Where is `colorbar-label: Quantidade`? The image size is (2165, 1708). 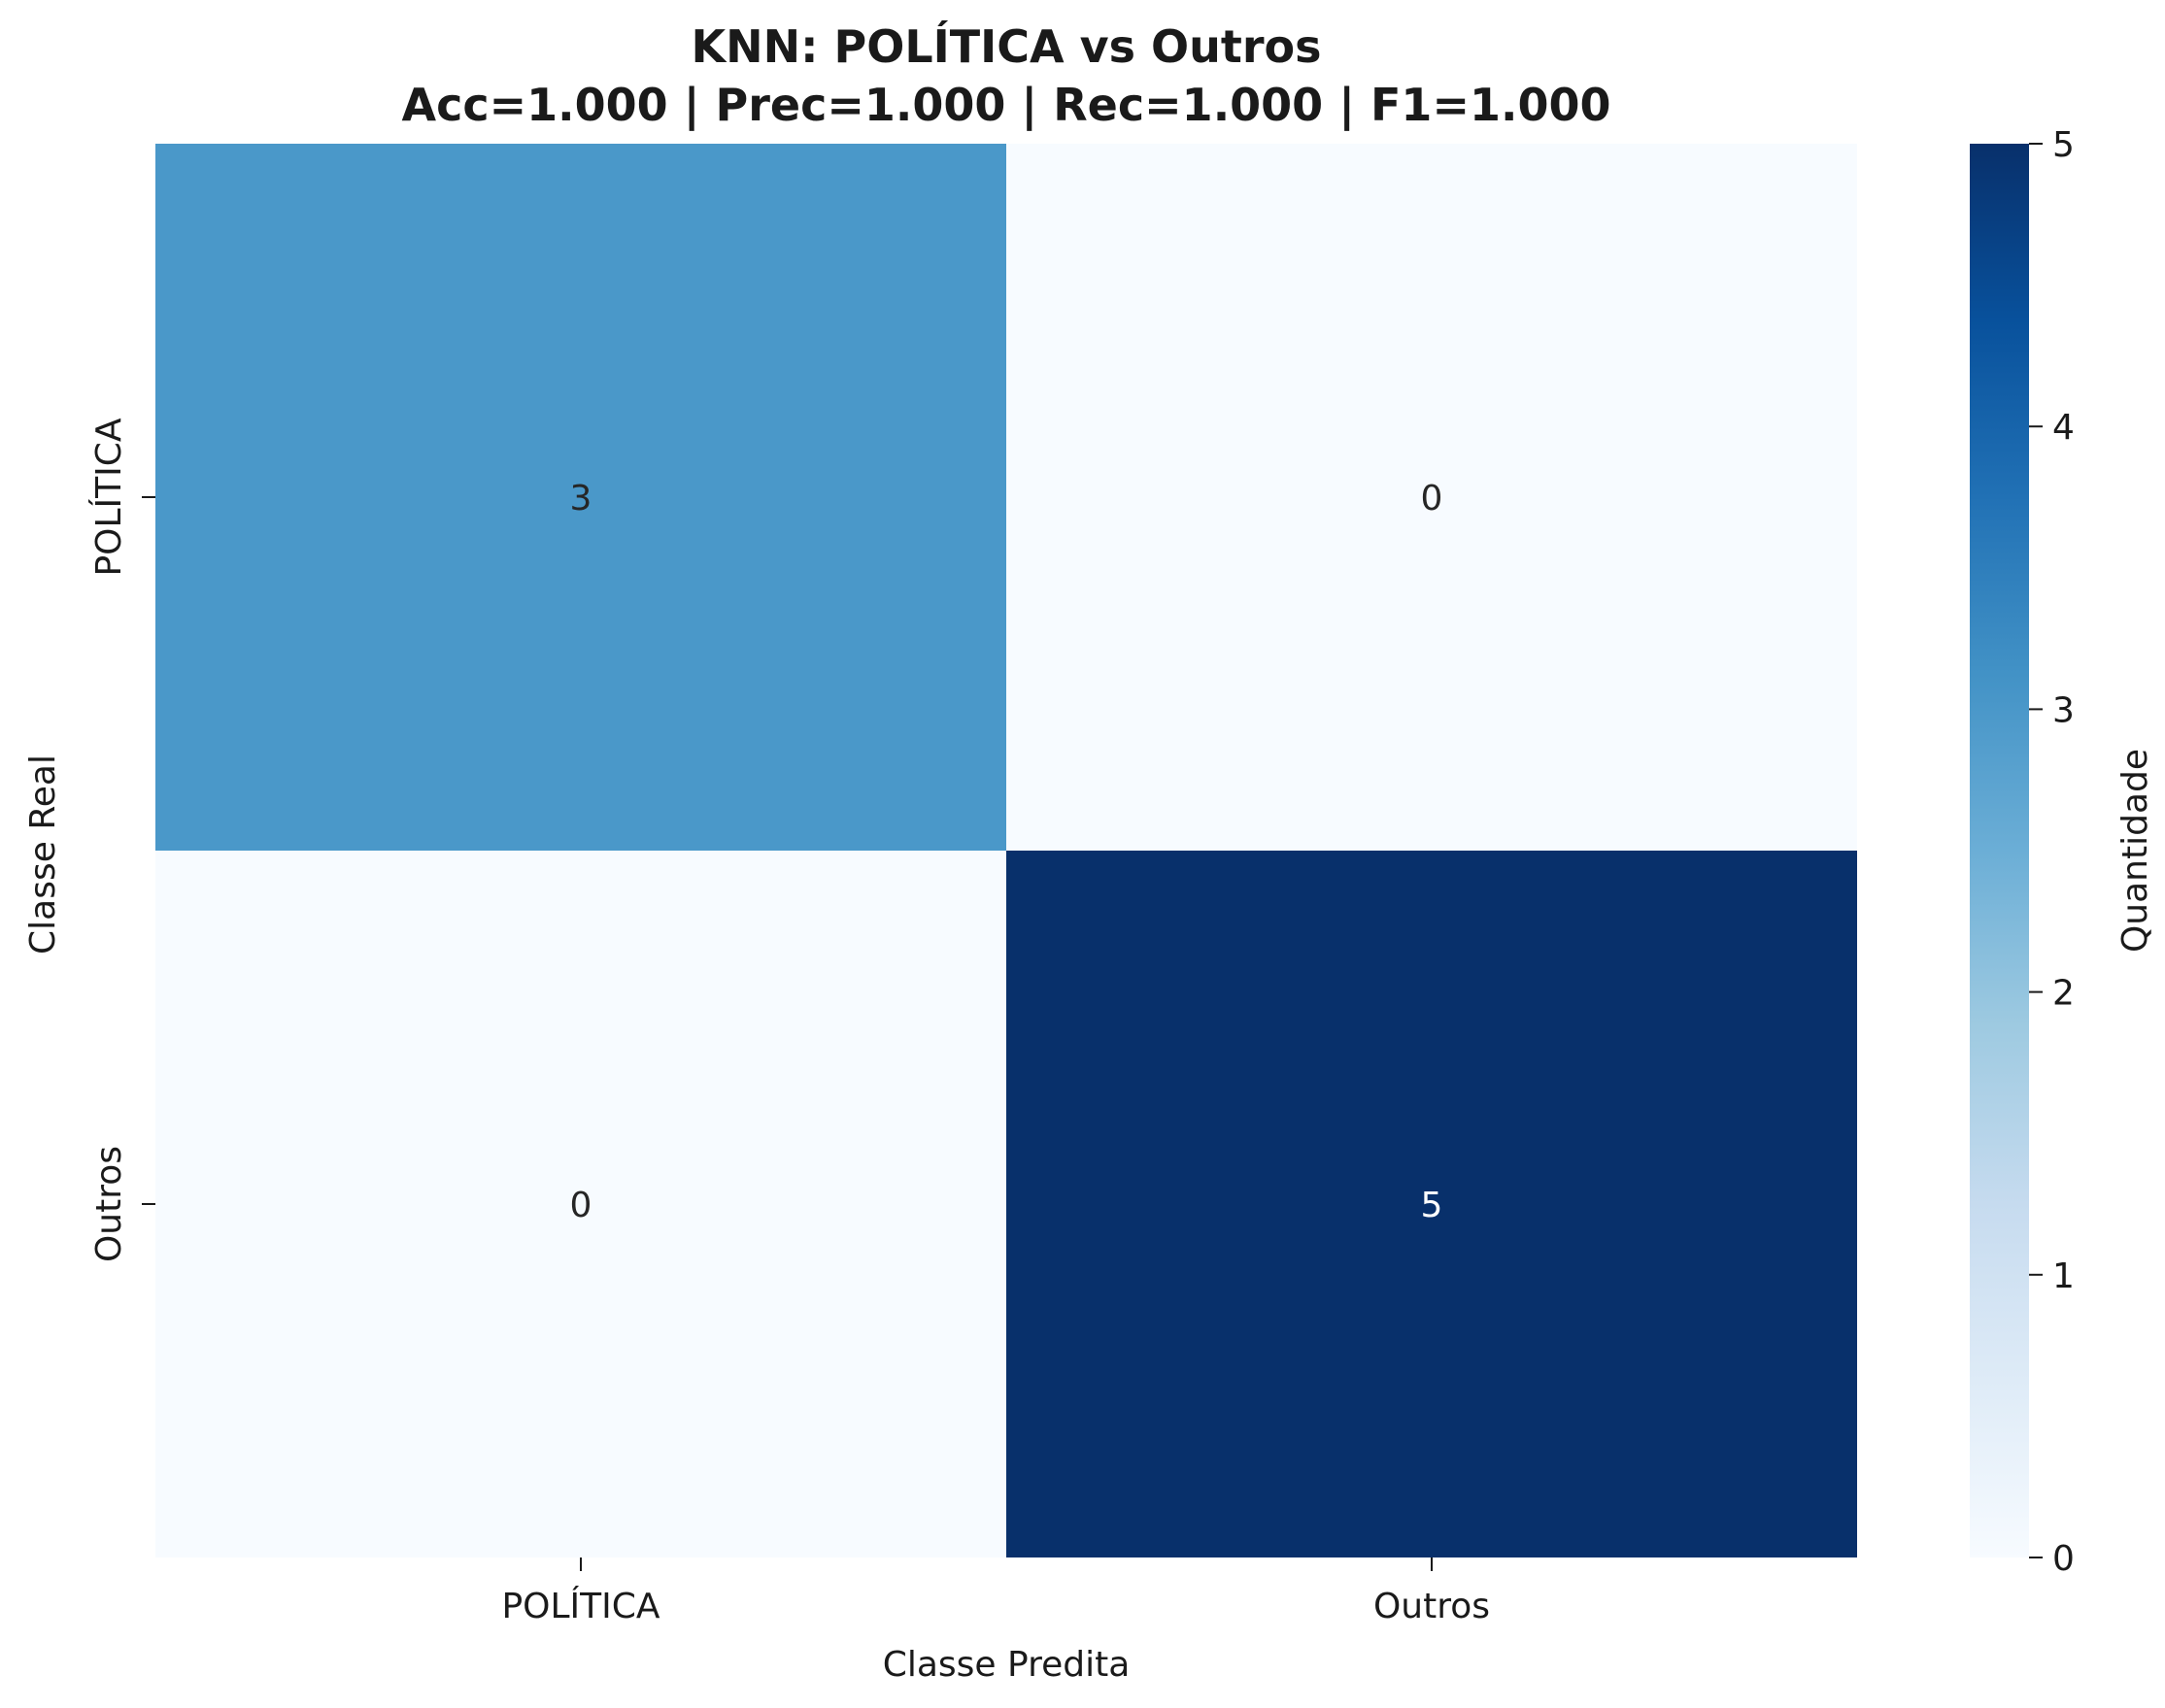 colorbar-label: Quantidade is located at coordinates (2135, 851).